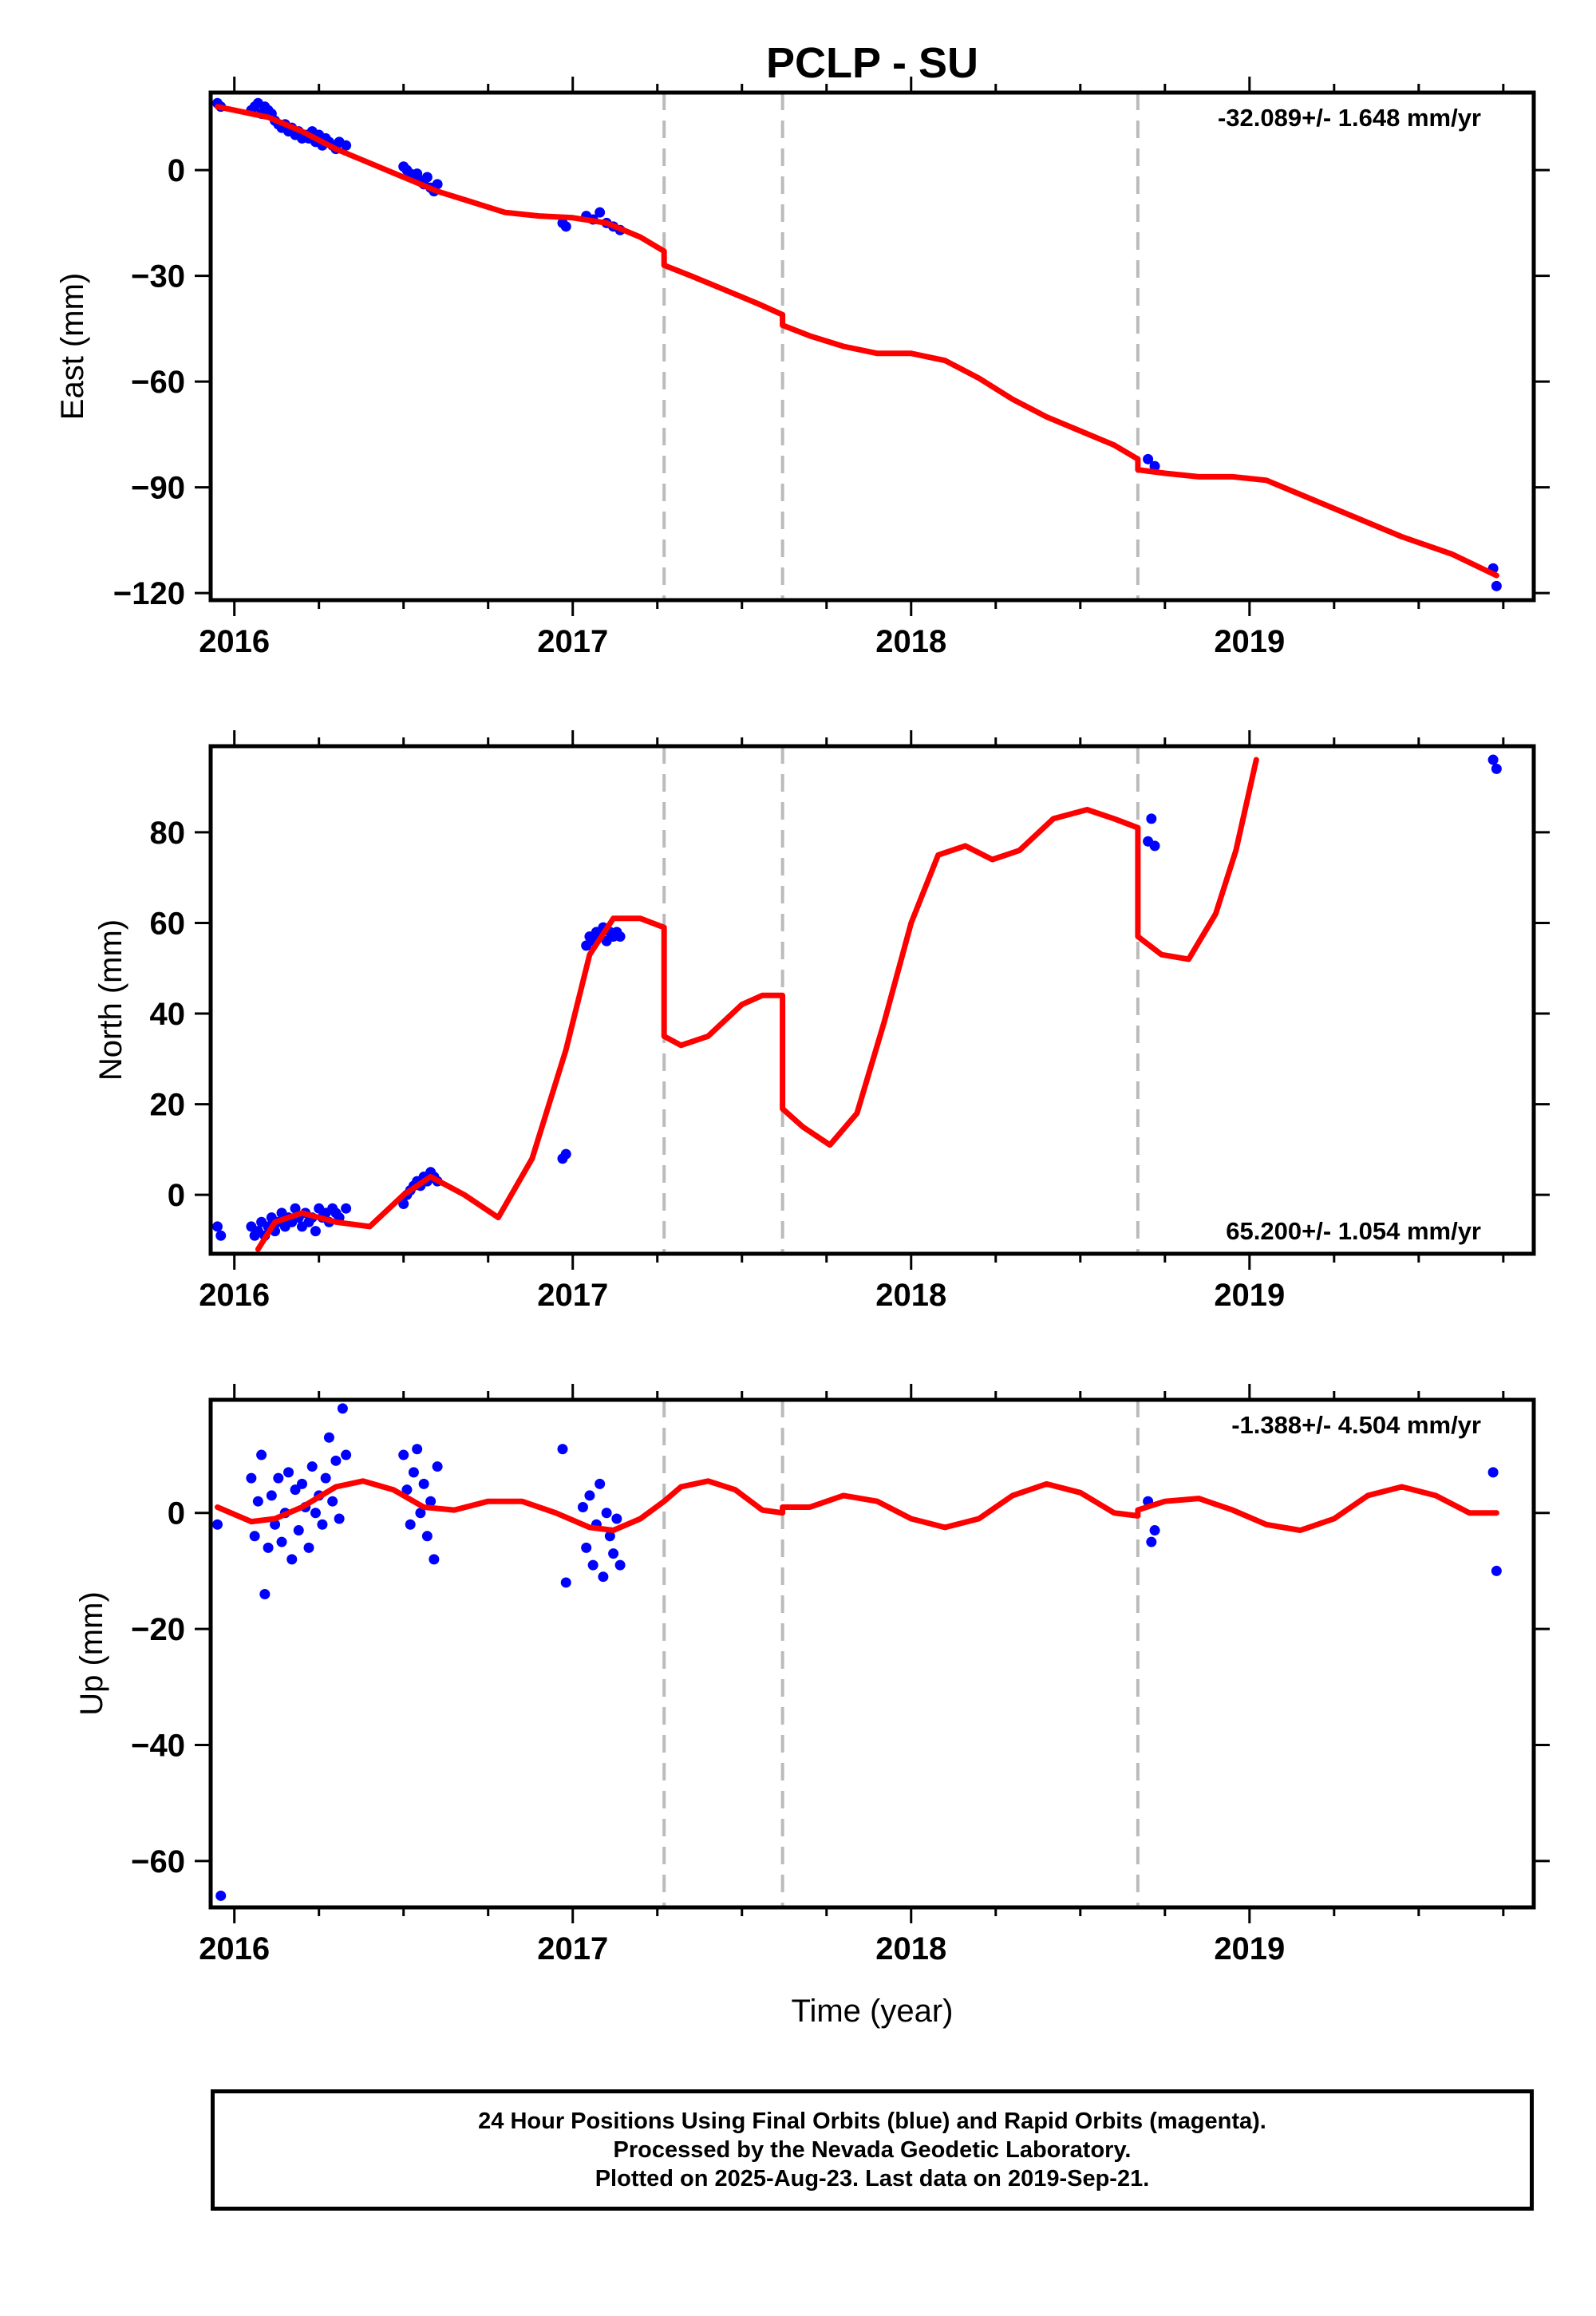  I want to click on y-tick-label: −120, so click(149, 593).